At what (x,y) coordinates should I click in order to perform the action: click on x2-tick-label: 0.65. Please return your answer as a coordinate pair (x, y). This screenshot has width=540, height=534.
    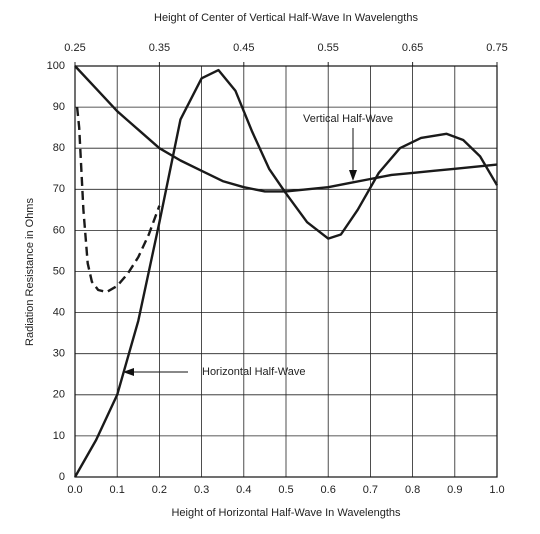
    Looking at the image, I should click on (412, 48).